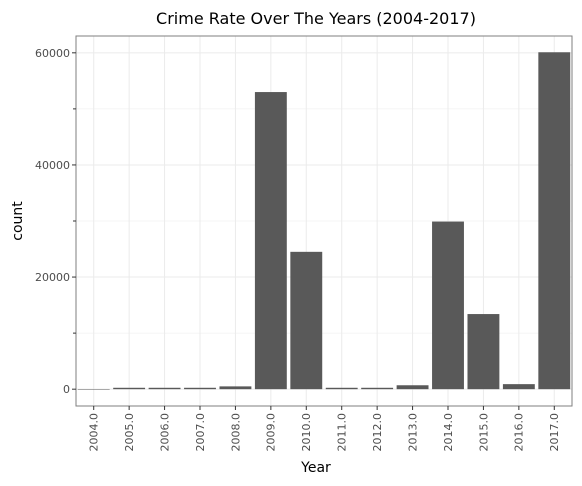  I want to click on y-tick-label: 60000, so click(52, 53).